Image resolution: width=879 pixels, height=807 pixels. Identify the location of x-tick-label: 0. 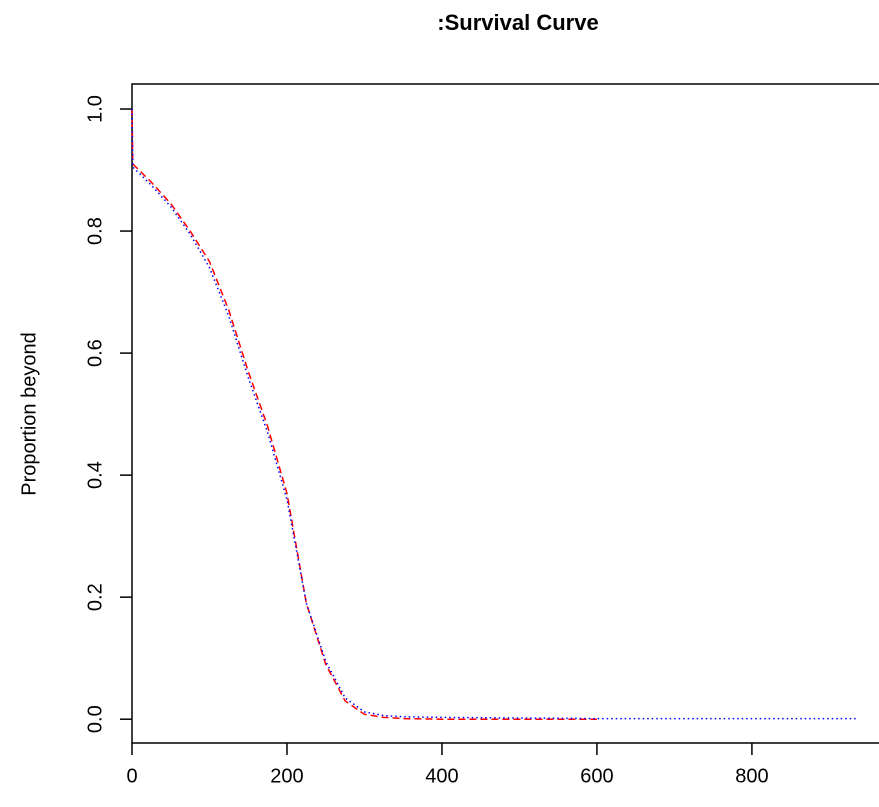
(131, 776).